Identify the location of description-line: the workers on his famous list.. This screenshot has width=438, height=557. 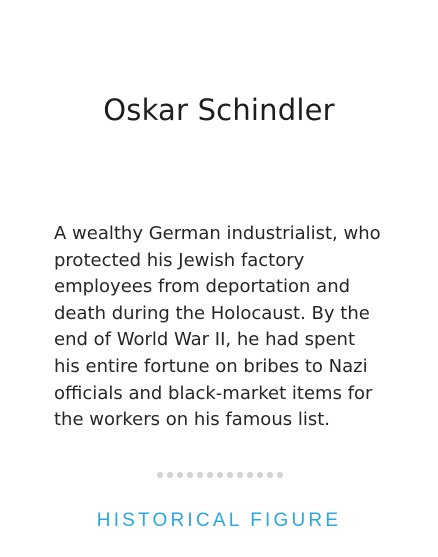
(192, 420).